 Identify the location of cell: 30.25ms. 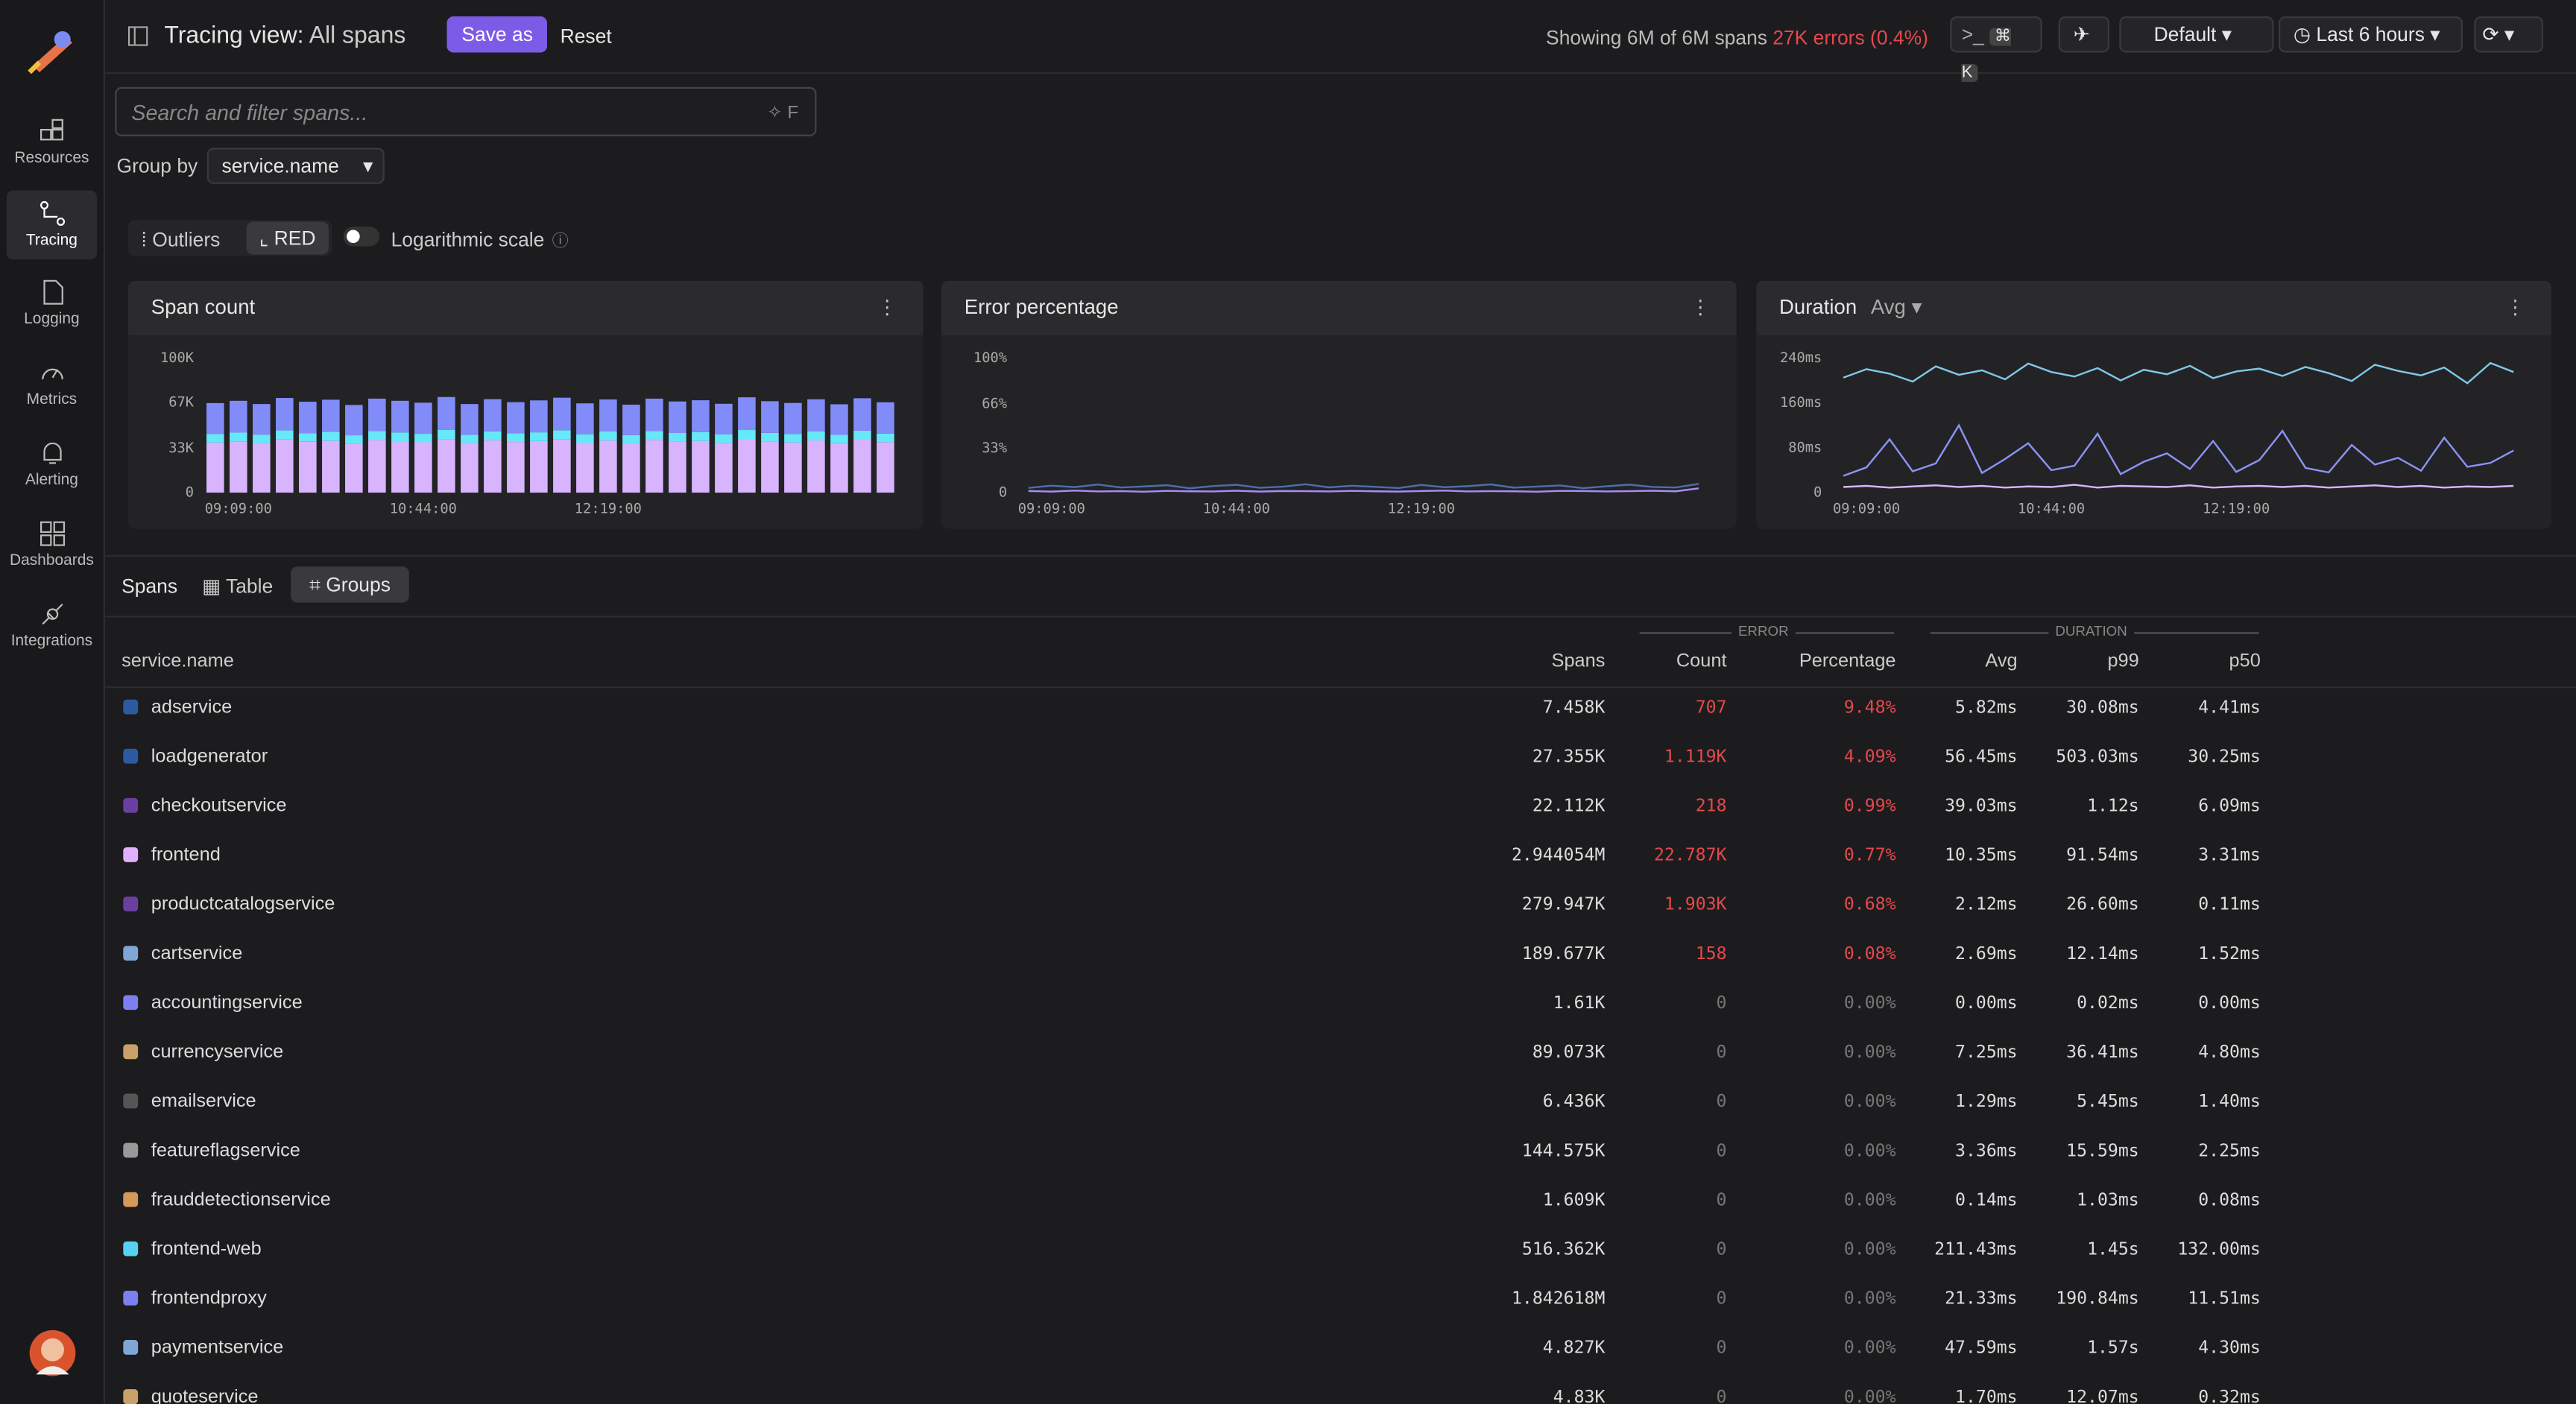
(2225, 757).